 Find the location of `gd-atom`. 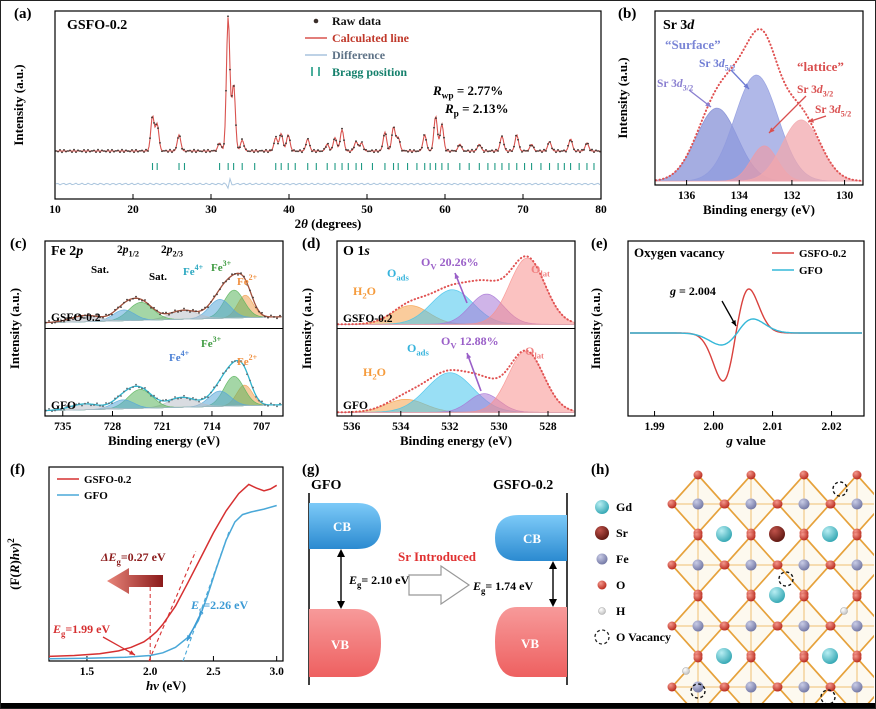

gd-atom is located at coordinates (724, 534).